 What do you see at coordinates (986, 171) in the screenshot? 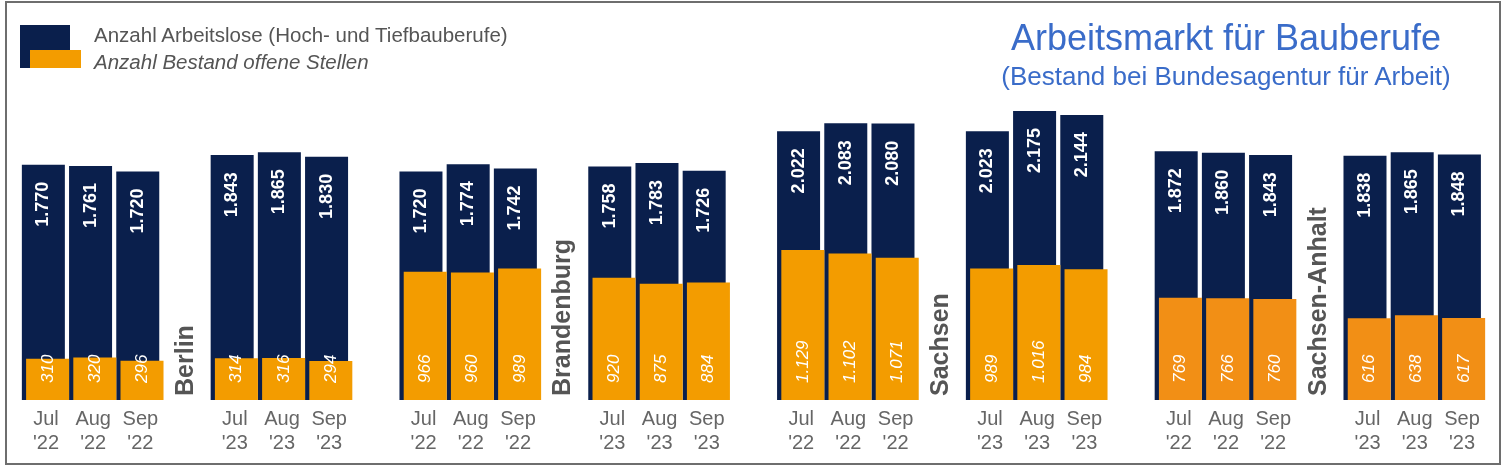
I see `data-label: 2.023` at bounding box center [986, 171].